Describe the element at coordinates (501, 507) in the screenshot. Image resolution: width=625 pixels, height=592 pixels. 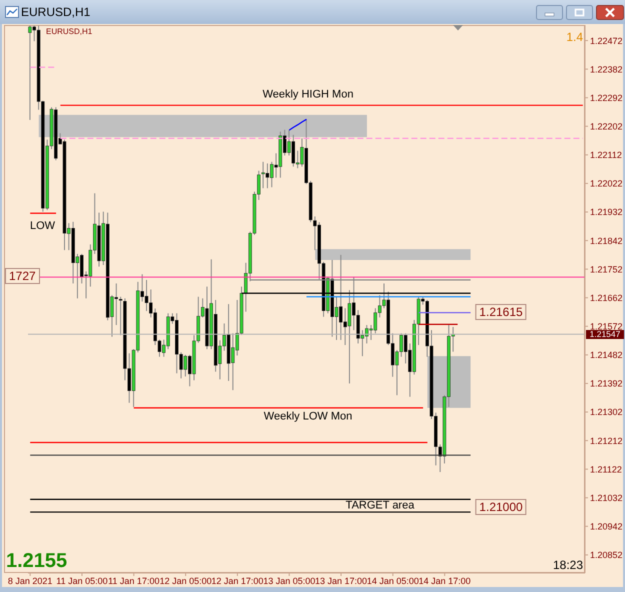
I see `annotation: 1.21000` at that location.